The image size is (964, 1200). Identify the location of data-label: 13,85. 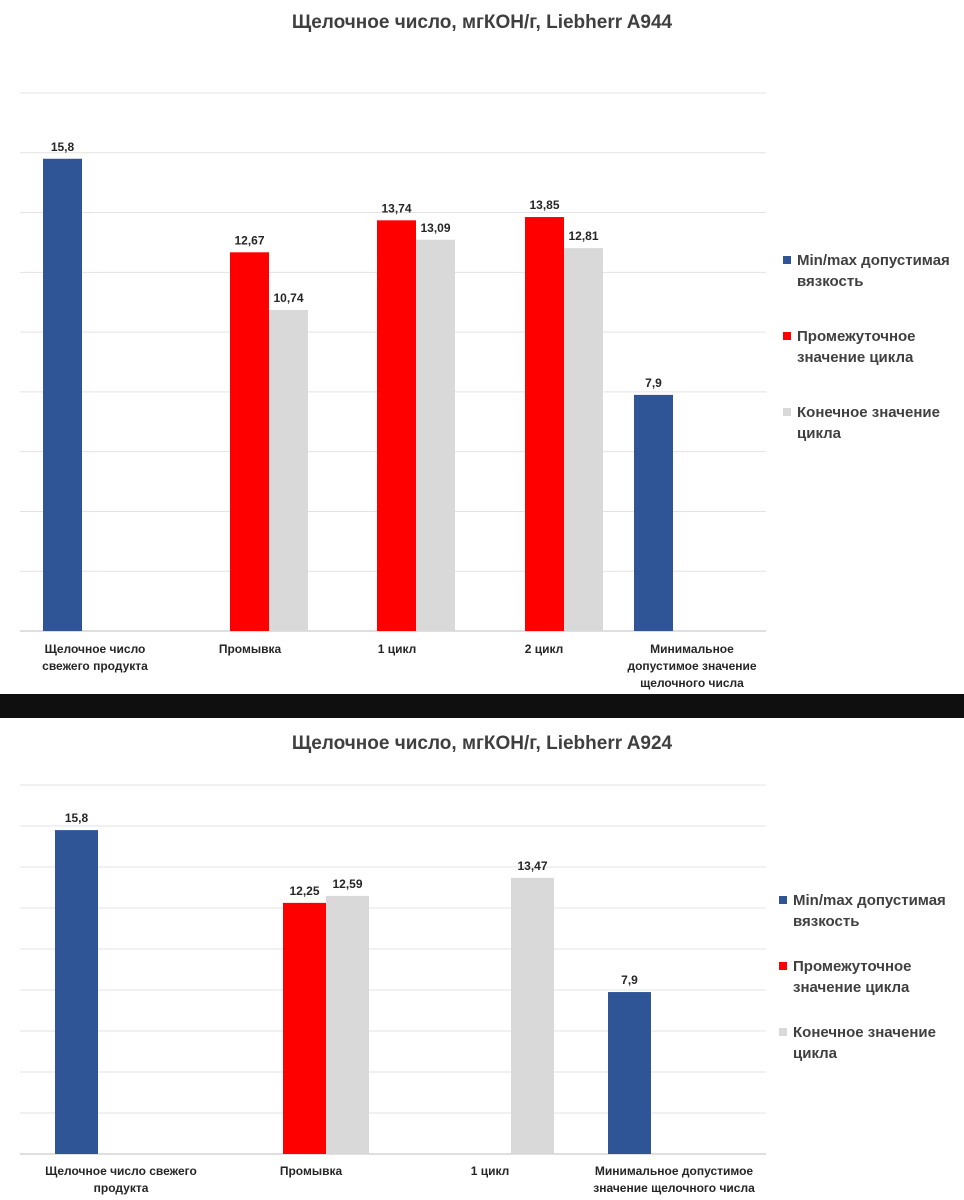
(544, 205).